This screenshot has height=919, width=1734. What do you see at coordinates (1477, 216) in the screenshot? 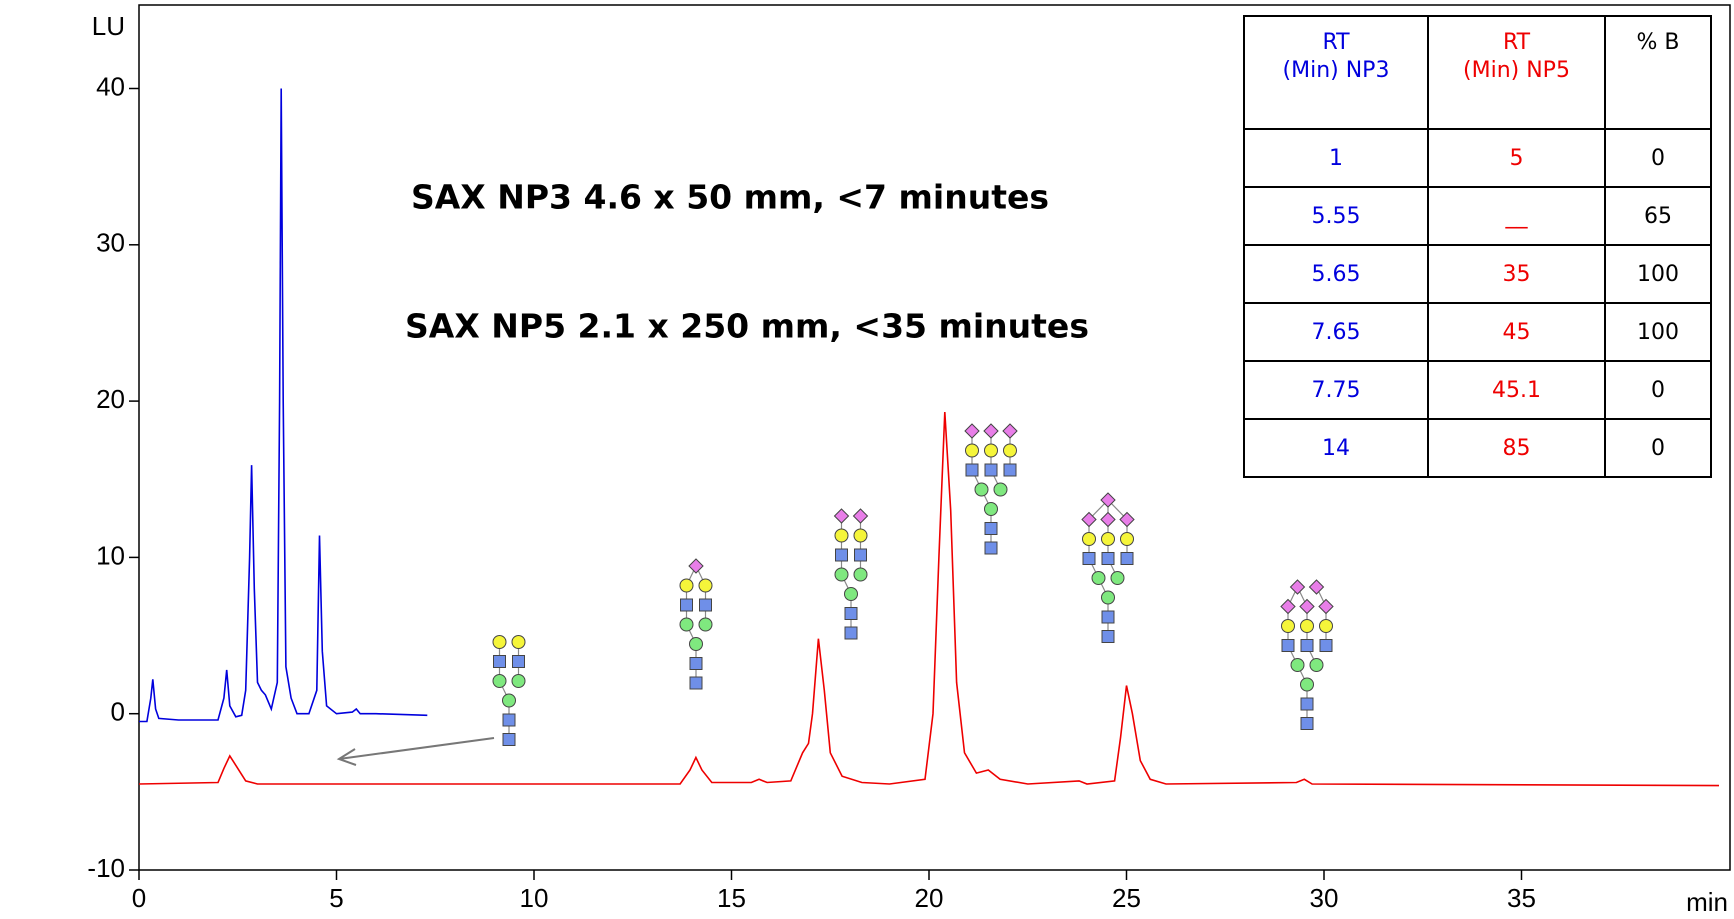
I see `table-row: 5.55 __ 65` at bounding box center [1477, 216].